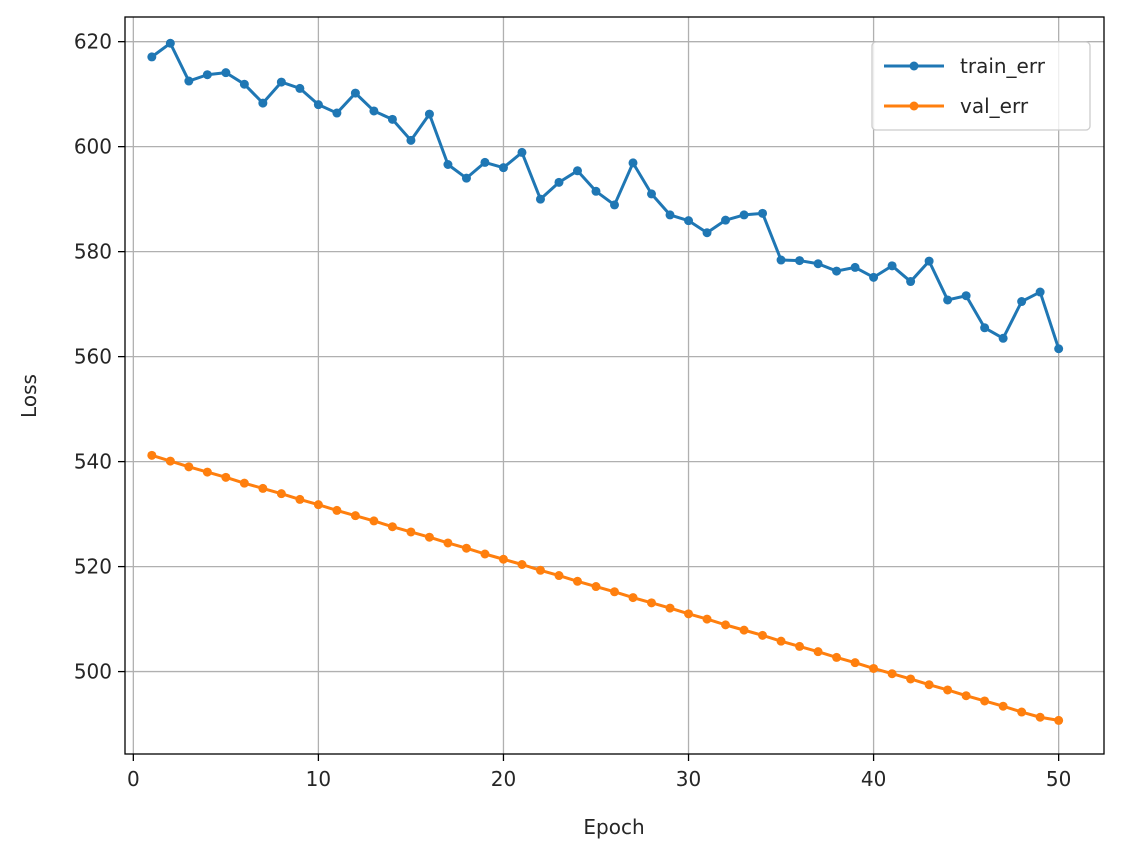 Image resolution: width=1144 pixels, height=852 pixels. What do you see at coordinates (613, 827) in the screenshot?
I see `x-axis-label: Epoch` at bounding box center [613, 827].